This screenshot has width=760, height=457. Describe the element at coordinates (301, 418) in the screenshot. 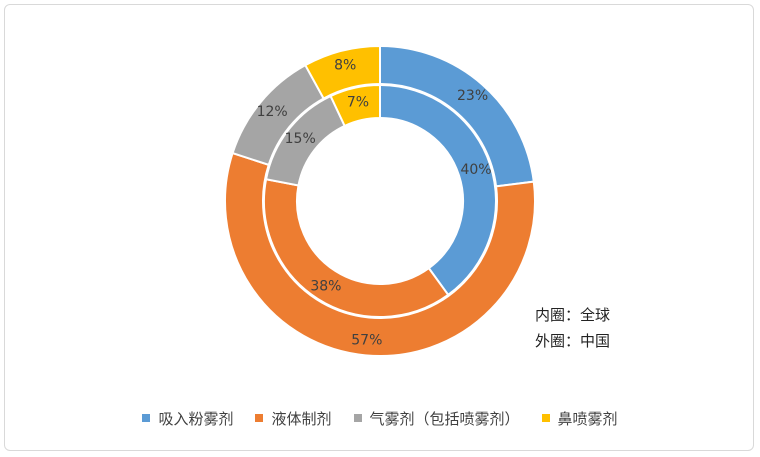

I see `legend-label-liquid: 液体制剂` at that location.